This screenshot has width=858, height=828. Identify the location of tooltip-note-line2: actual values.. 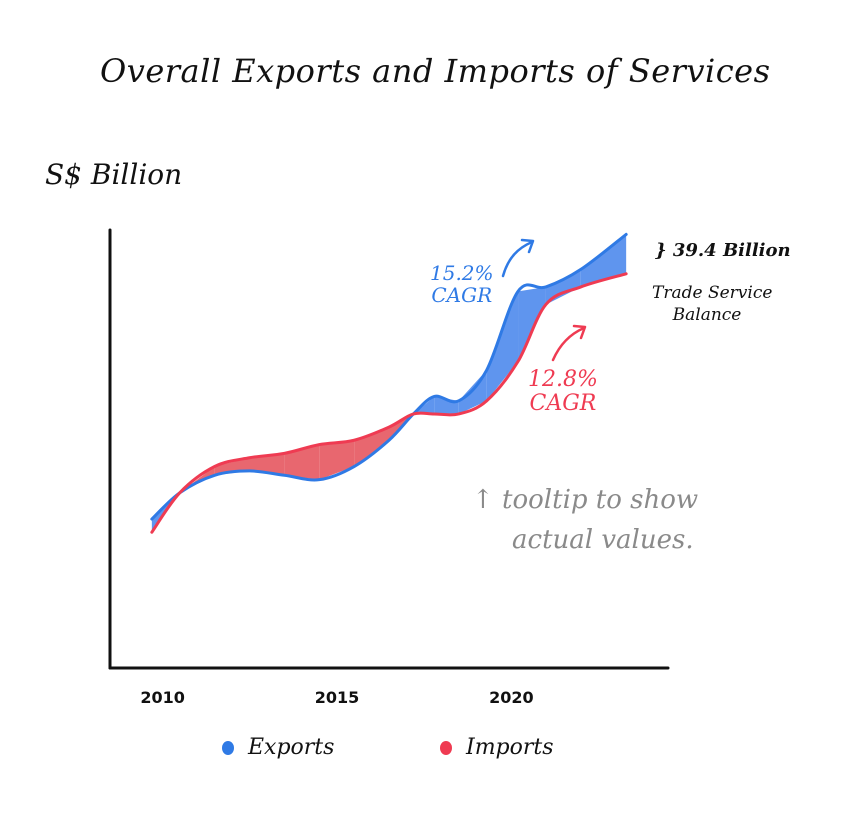
(603, 540).